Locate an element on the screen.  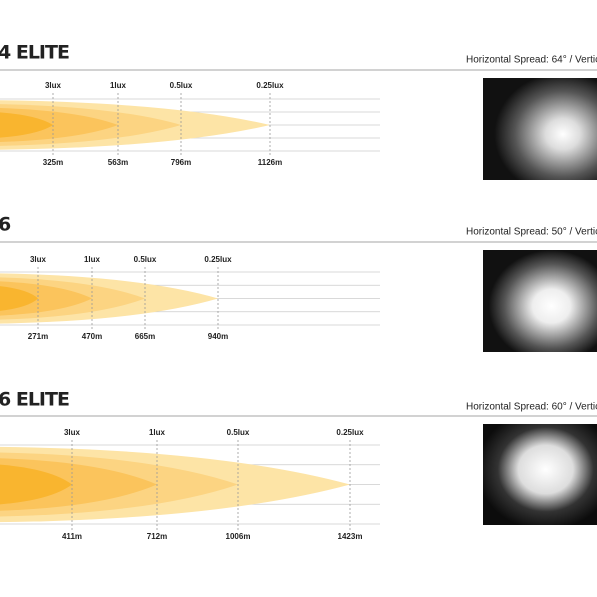
distance-label: 271m is located at coordinates (38, 336).